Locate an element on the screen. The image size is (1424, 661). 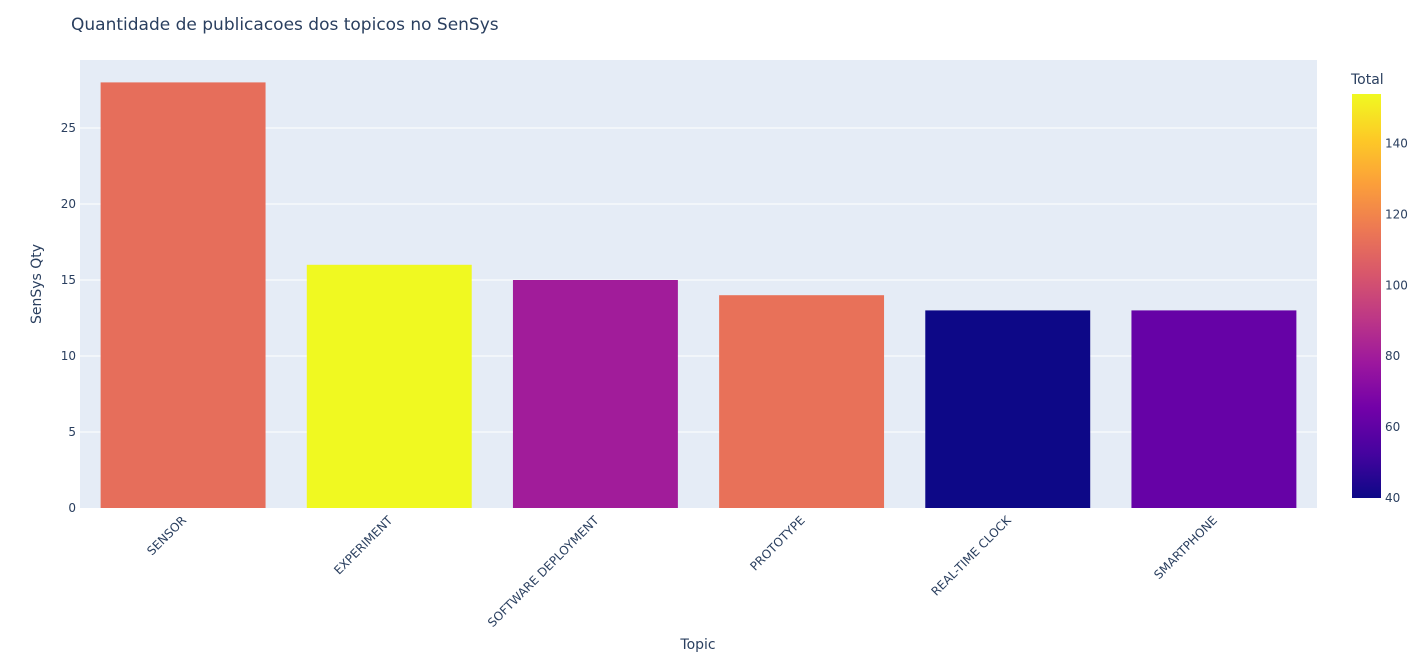
x-tick-label: SENSOR is located at coordinates (166, 535).